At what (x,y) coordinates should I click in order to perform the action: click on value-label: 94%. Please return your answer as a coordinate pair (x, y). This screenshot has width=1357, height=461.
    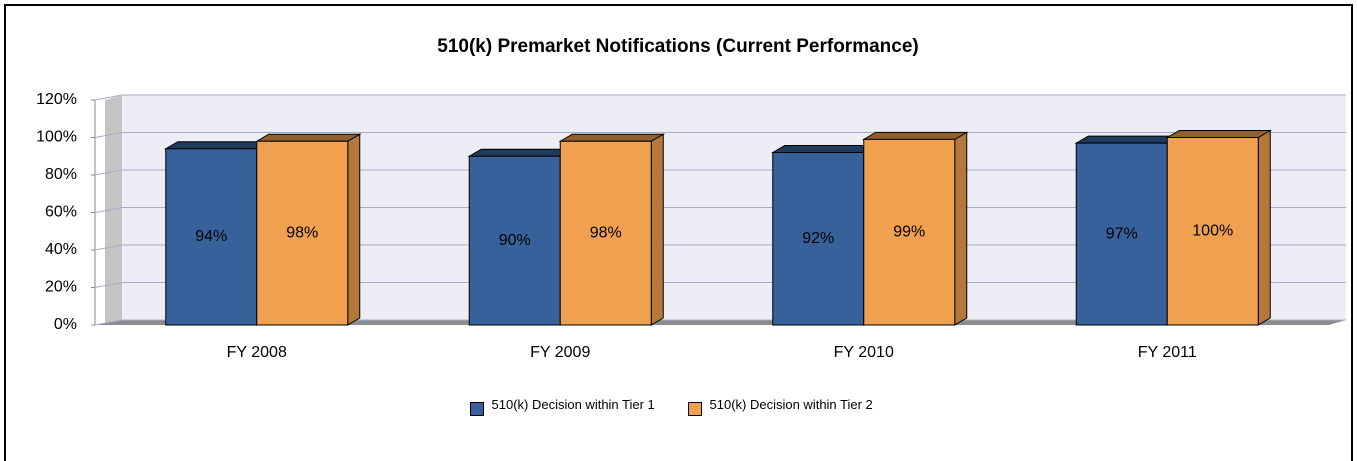
    Looking at the image, I should click on (211, 236).